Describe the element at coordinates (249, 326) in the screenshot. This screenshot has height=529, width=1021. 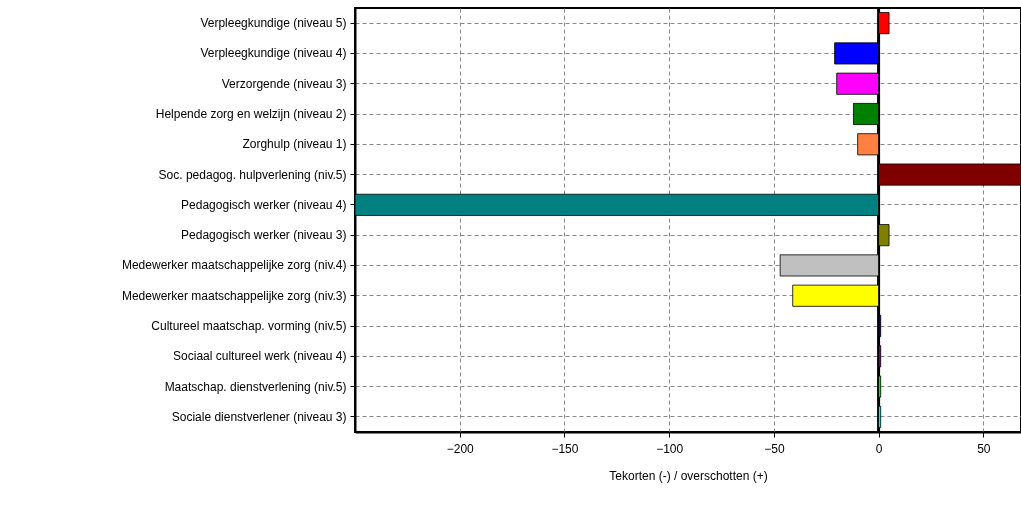
I see `y-tick-label: Cultureel maatschap. vorming (niv.5)` at that location.